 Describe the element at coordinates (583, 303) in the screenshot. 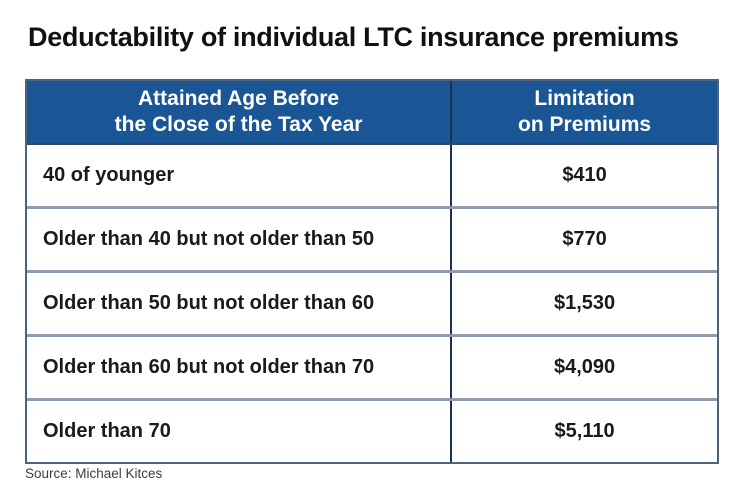

I see `limit-cell: $1,530` at that location.